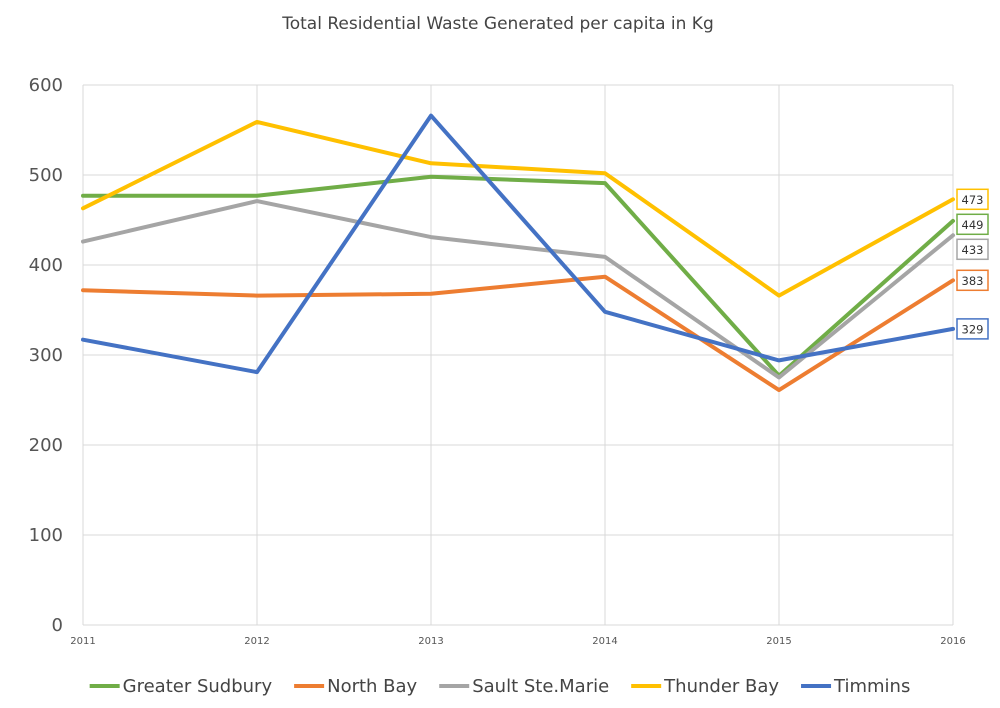  What do you see at coordinates (46, 265) in the screenshot?
I see `y-tick-label: 400` at bounding box center [46, 265].